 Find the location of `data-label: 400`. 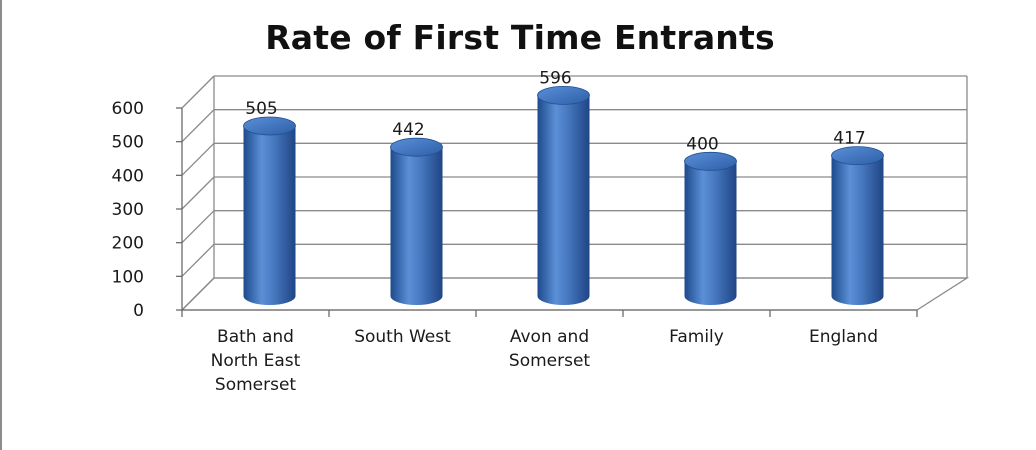

data-label: 400 is located at coordinates (702, 144).